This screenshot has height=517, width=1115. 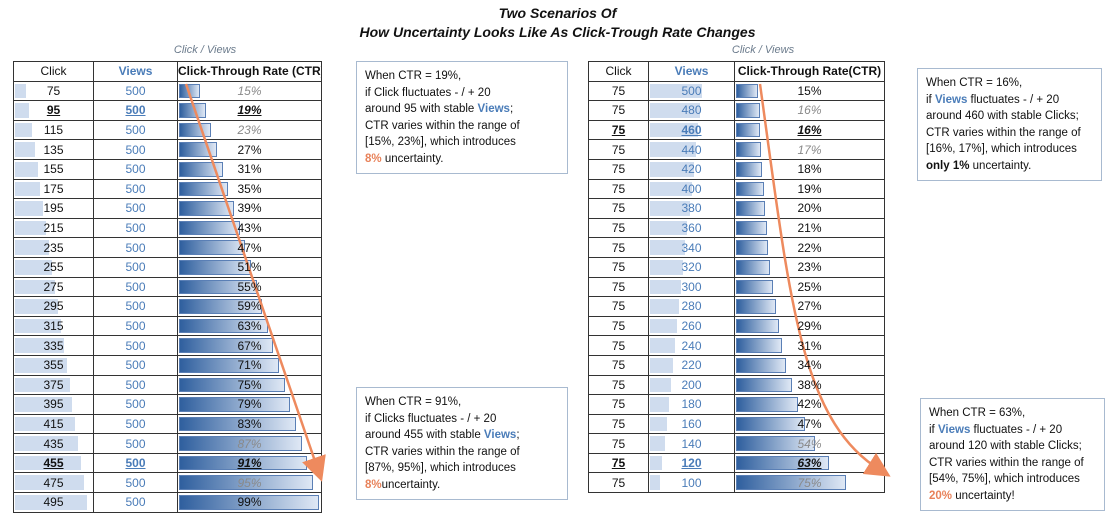 I want to click on click-cell: 195, so click(x=53, y=208).